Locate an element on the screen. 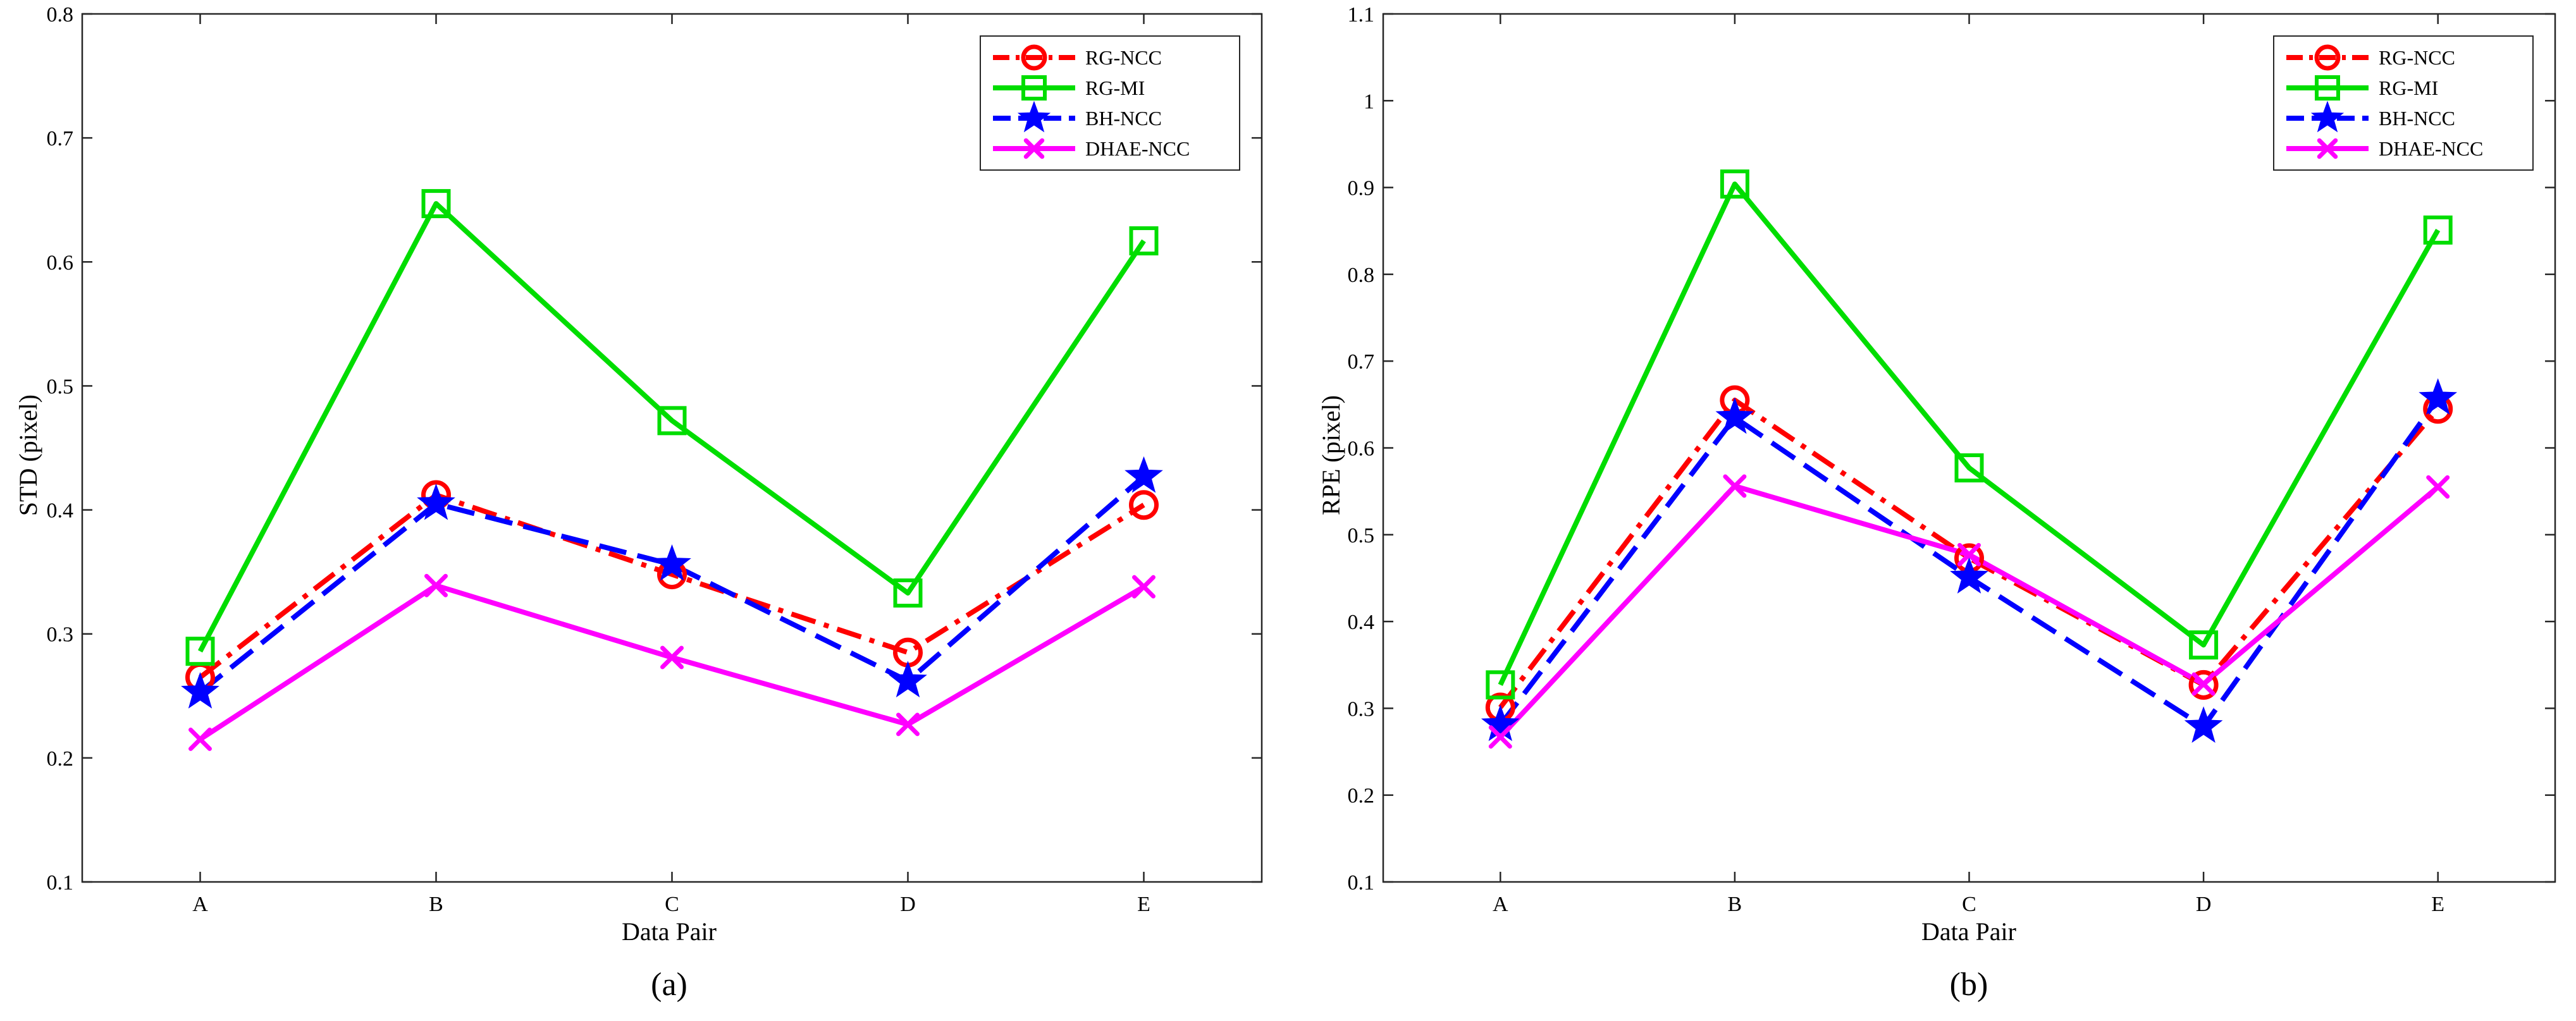  x-tick-label: B is located at coordinates (1735, 904).